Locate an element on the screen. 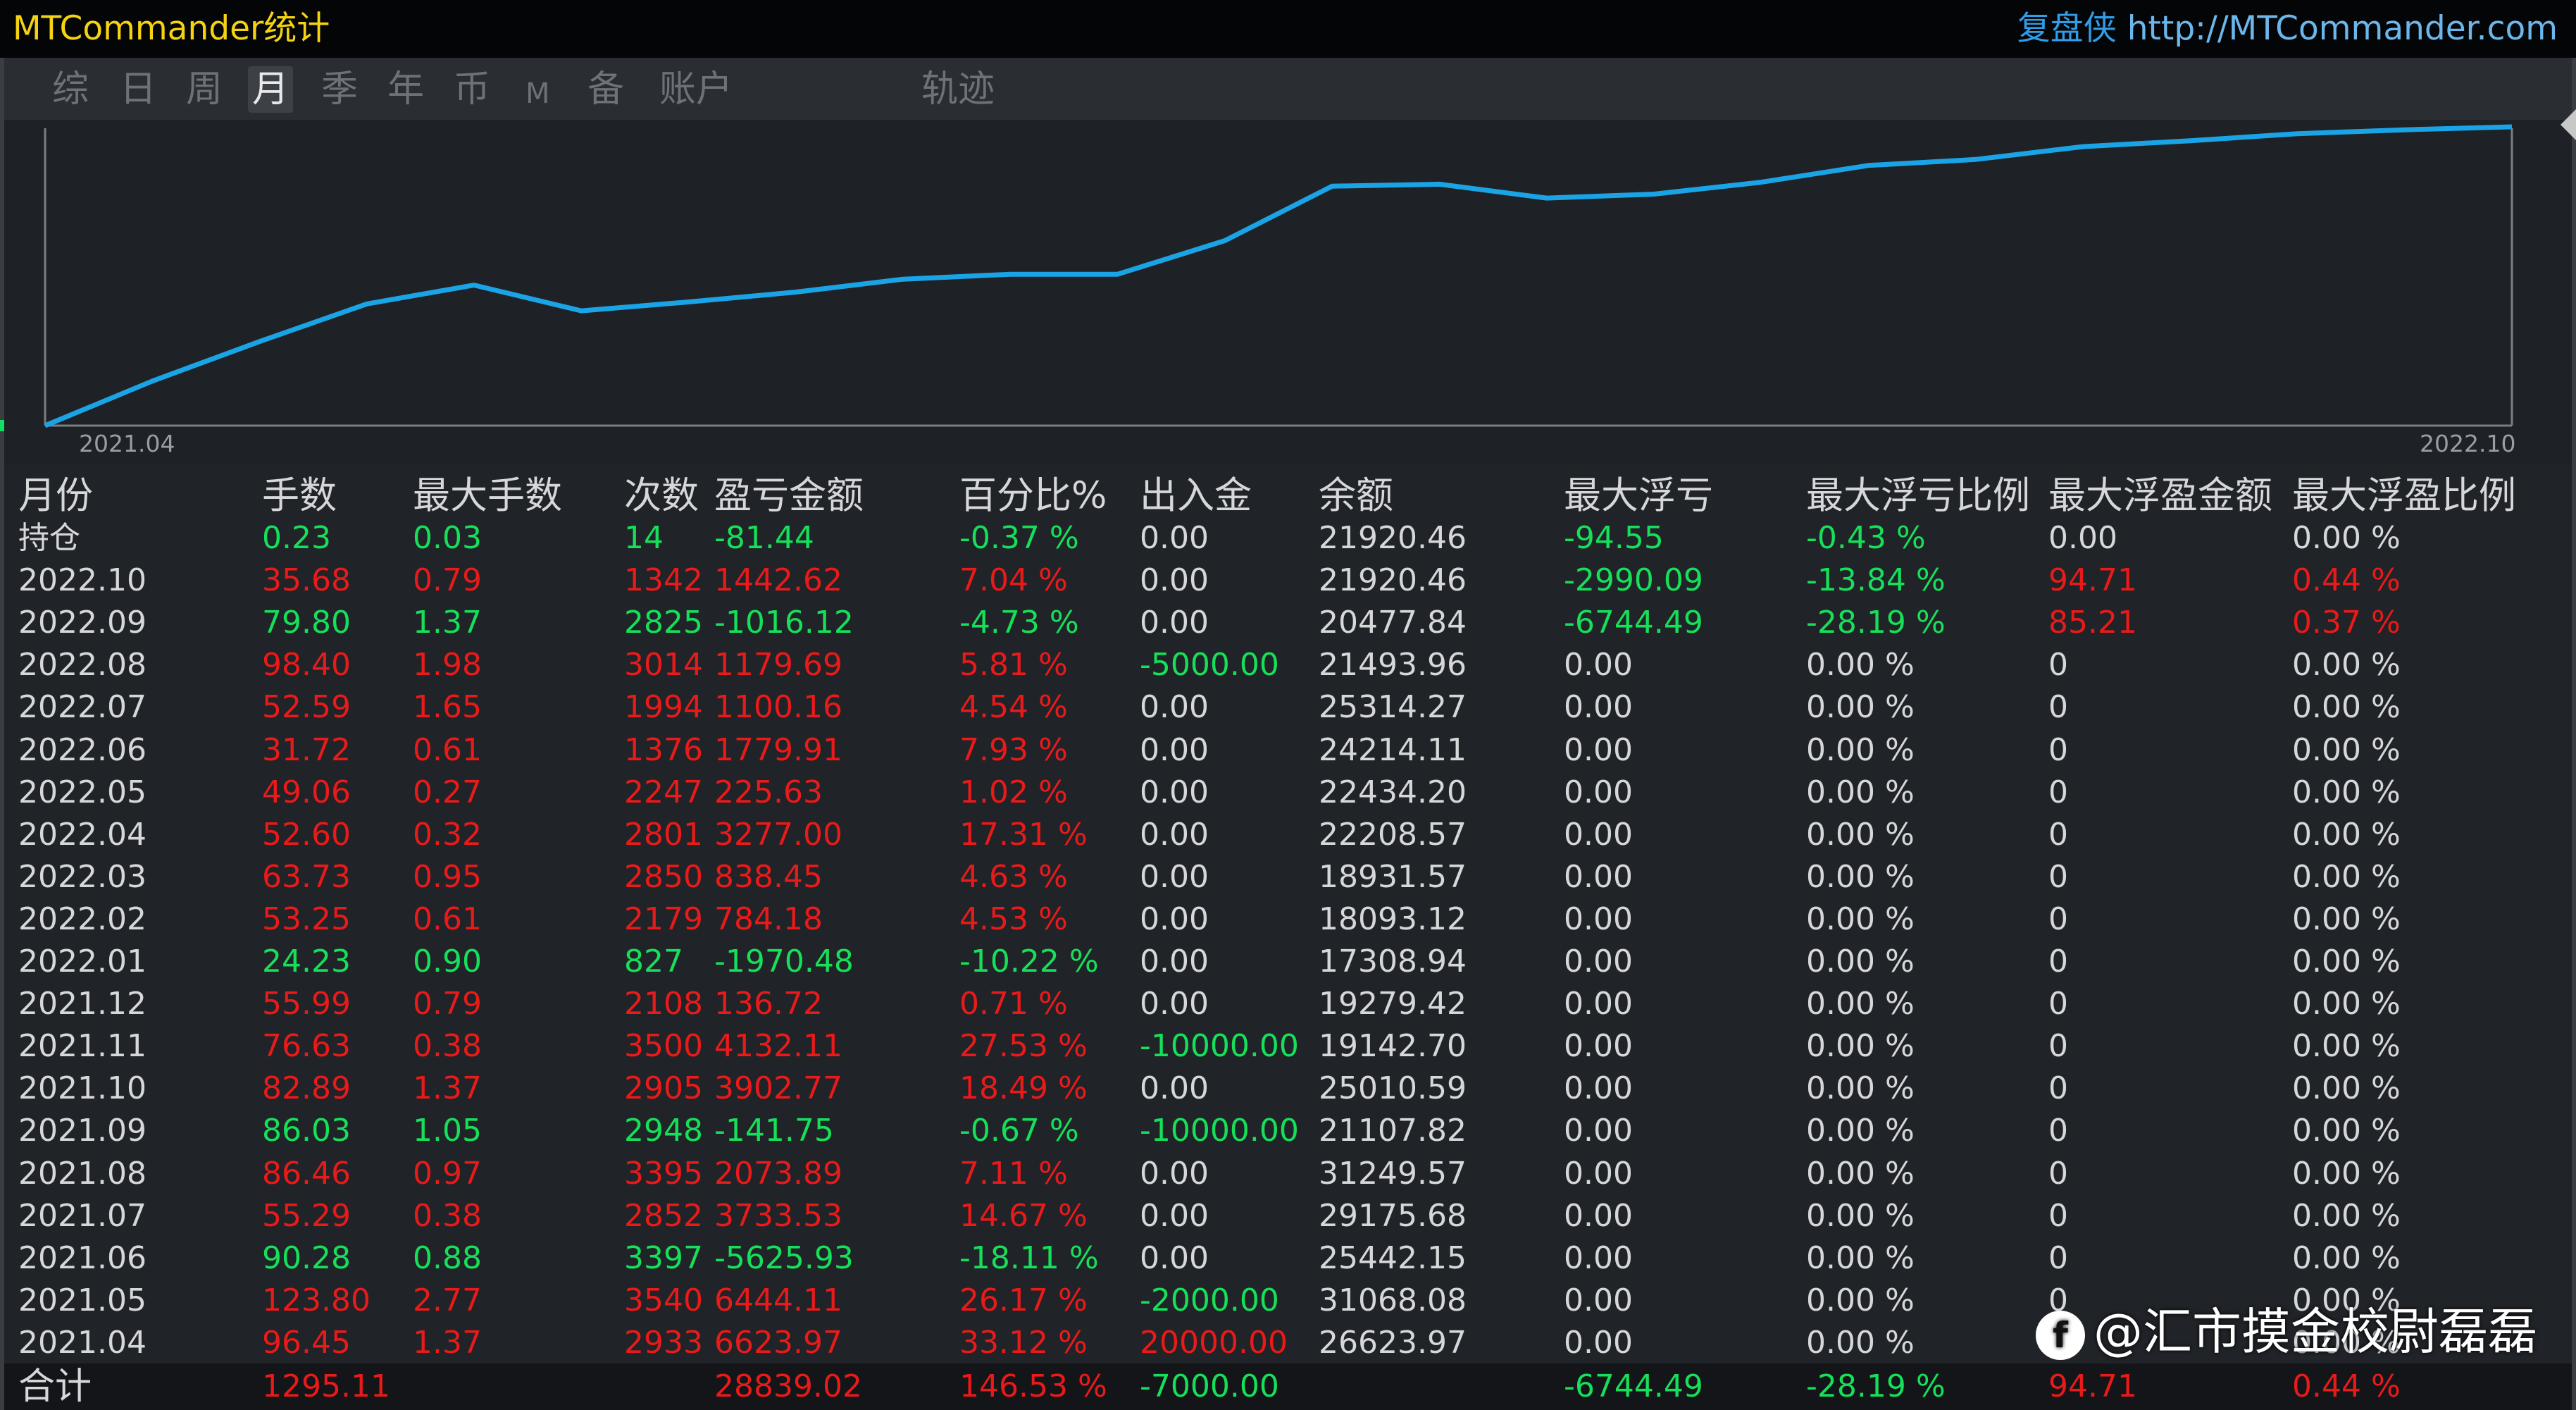  header-max-float-profit-pct: 最大浮盈比例 is located at coordinates (2404, 495).